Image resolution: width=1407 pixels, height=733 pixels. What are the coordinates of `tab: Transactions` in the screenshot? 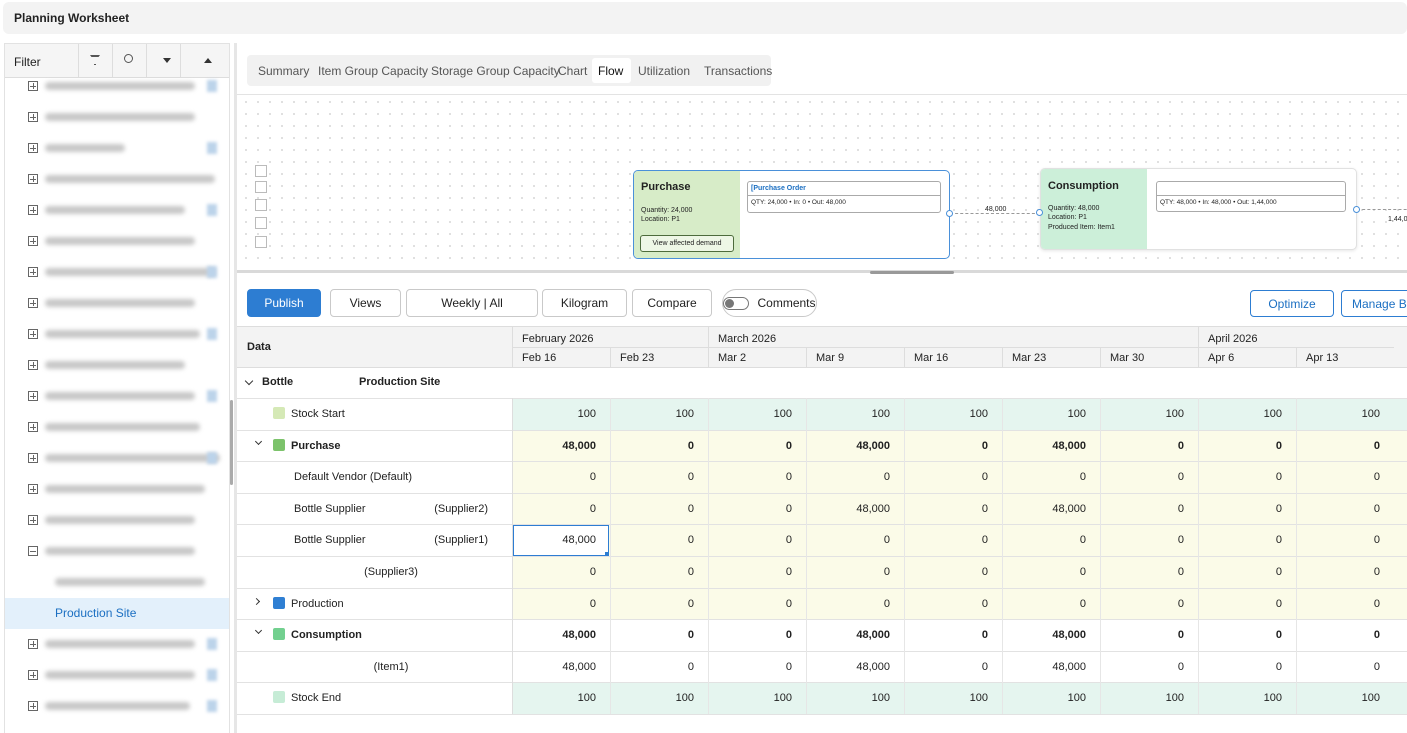 It's located at (738, 71).